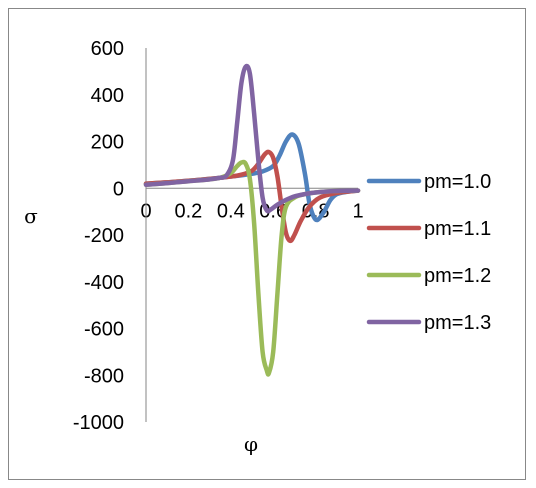 The image size is (536, 488). Describe the element at coordinates (457, 276) in the screenshot. I see `legend-label-3: pm=1.2` at that location.